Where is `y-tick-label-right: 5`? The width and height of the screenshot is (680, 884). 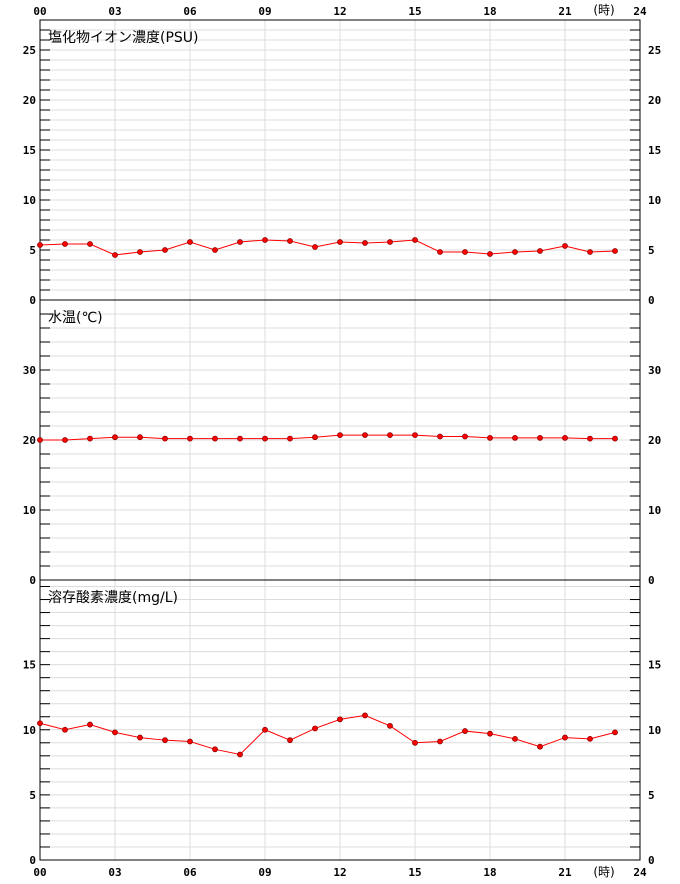 y-tick-label-right: 5 is located at coordinates (651, 250).